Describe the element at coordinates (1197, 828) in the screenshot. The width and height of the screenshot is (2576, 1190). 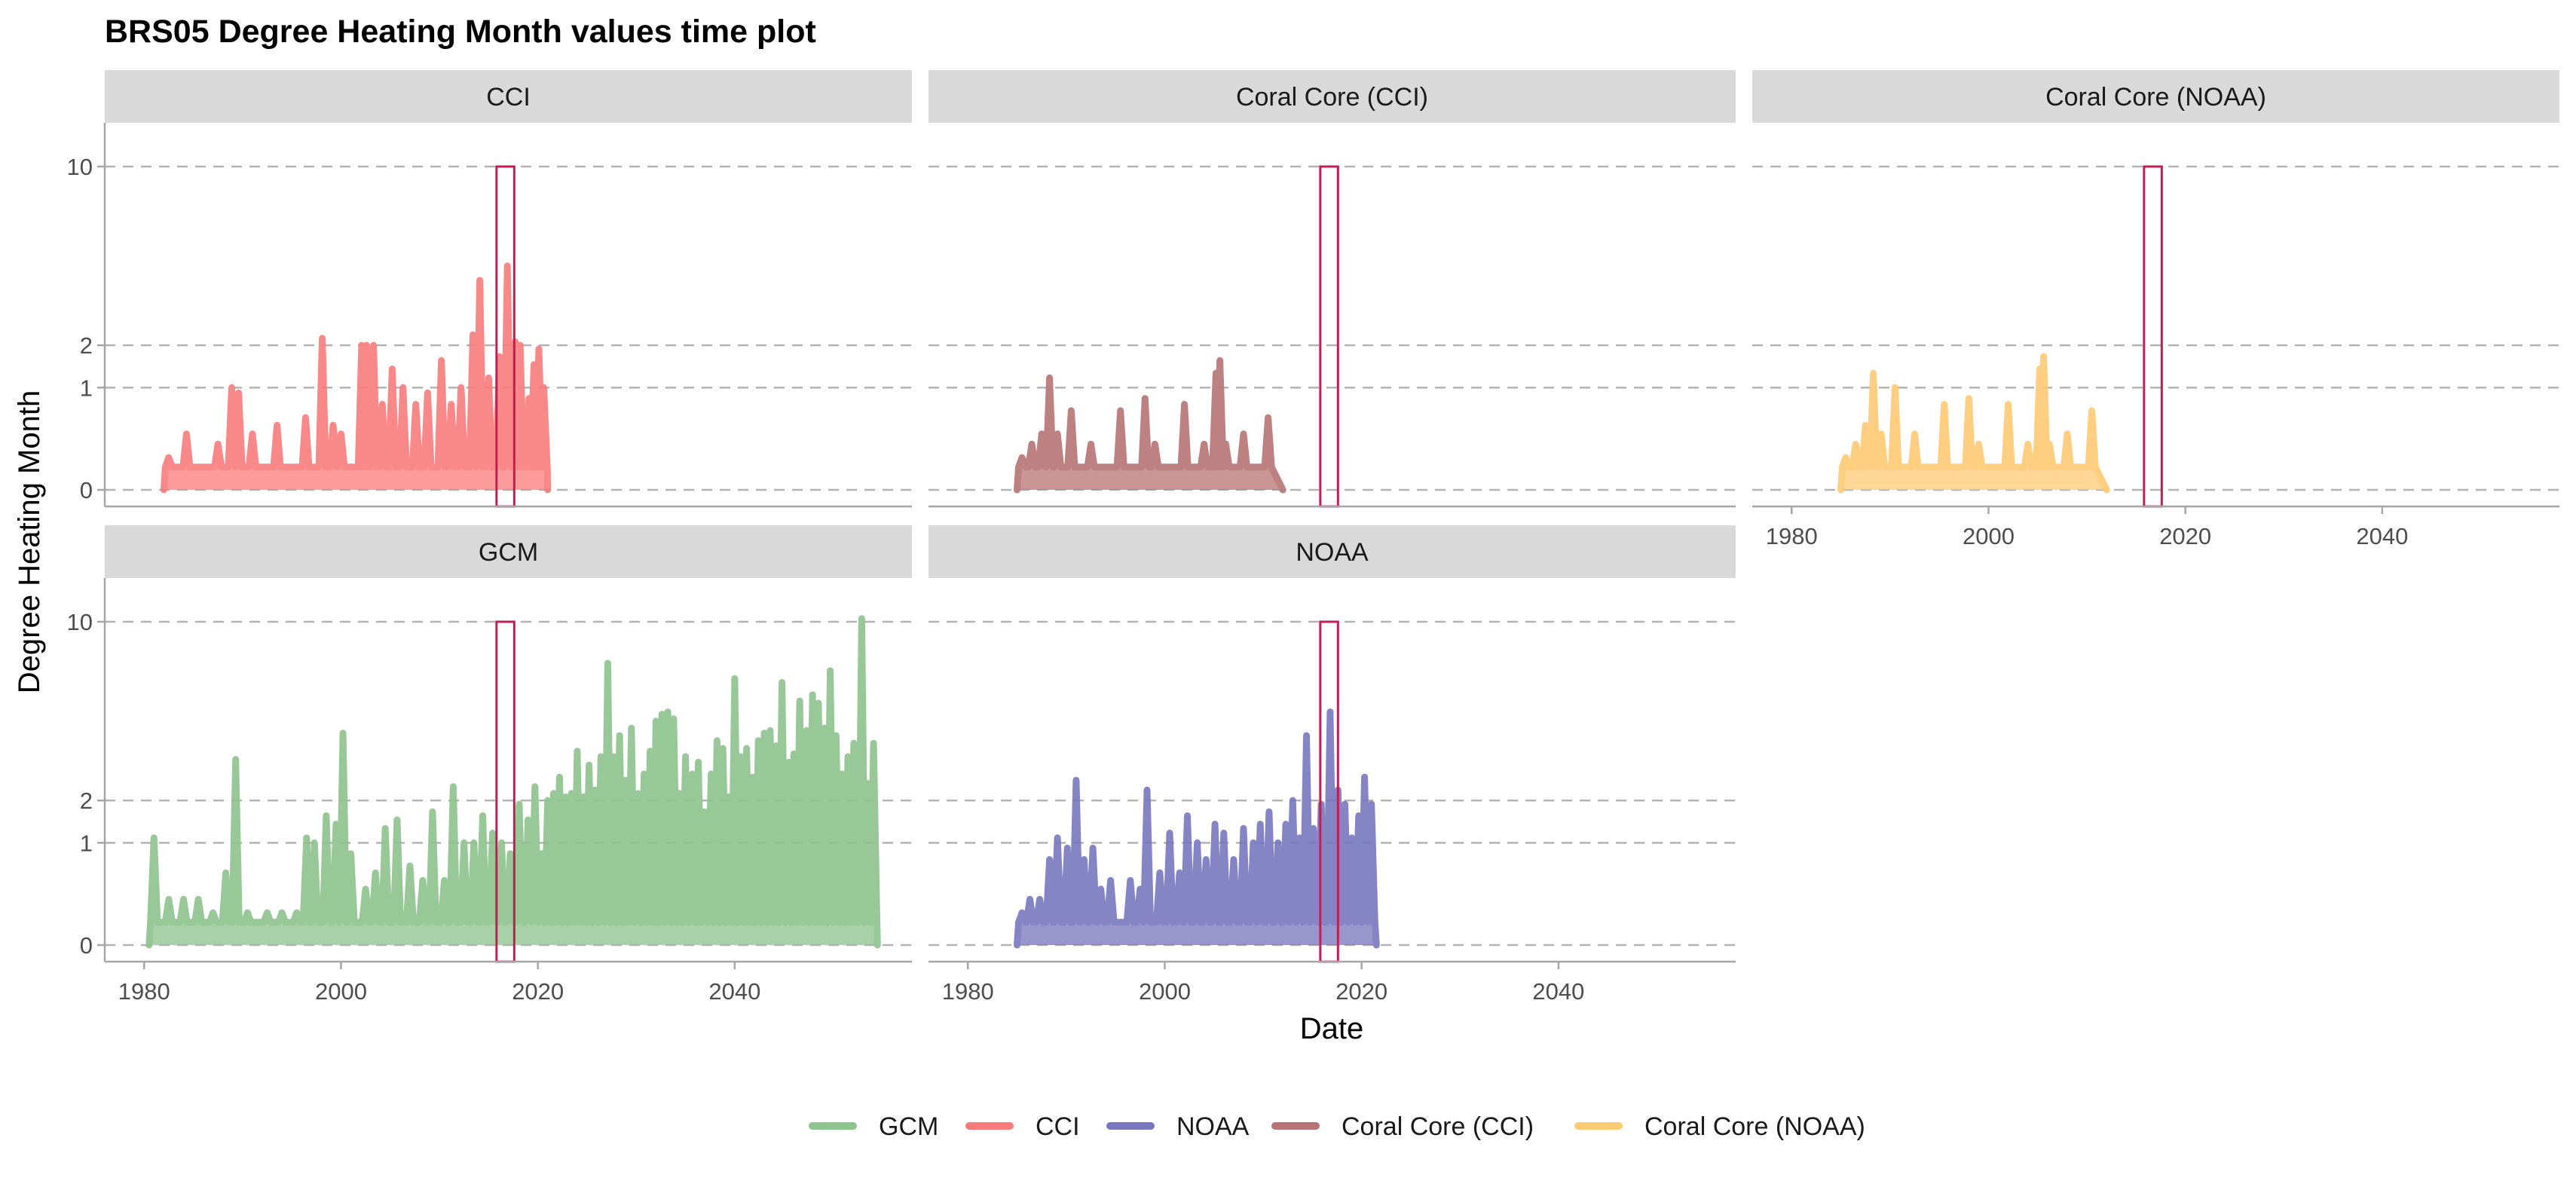
I see `series-line-noaa` at that location.